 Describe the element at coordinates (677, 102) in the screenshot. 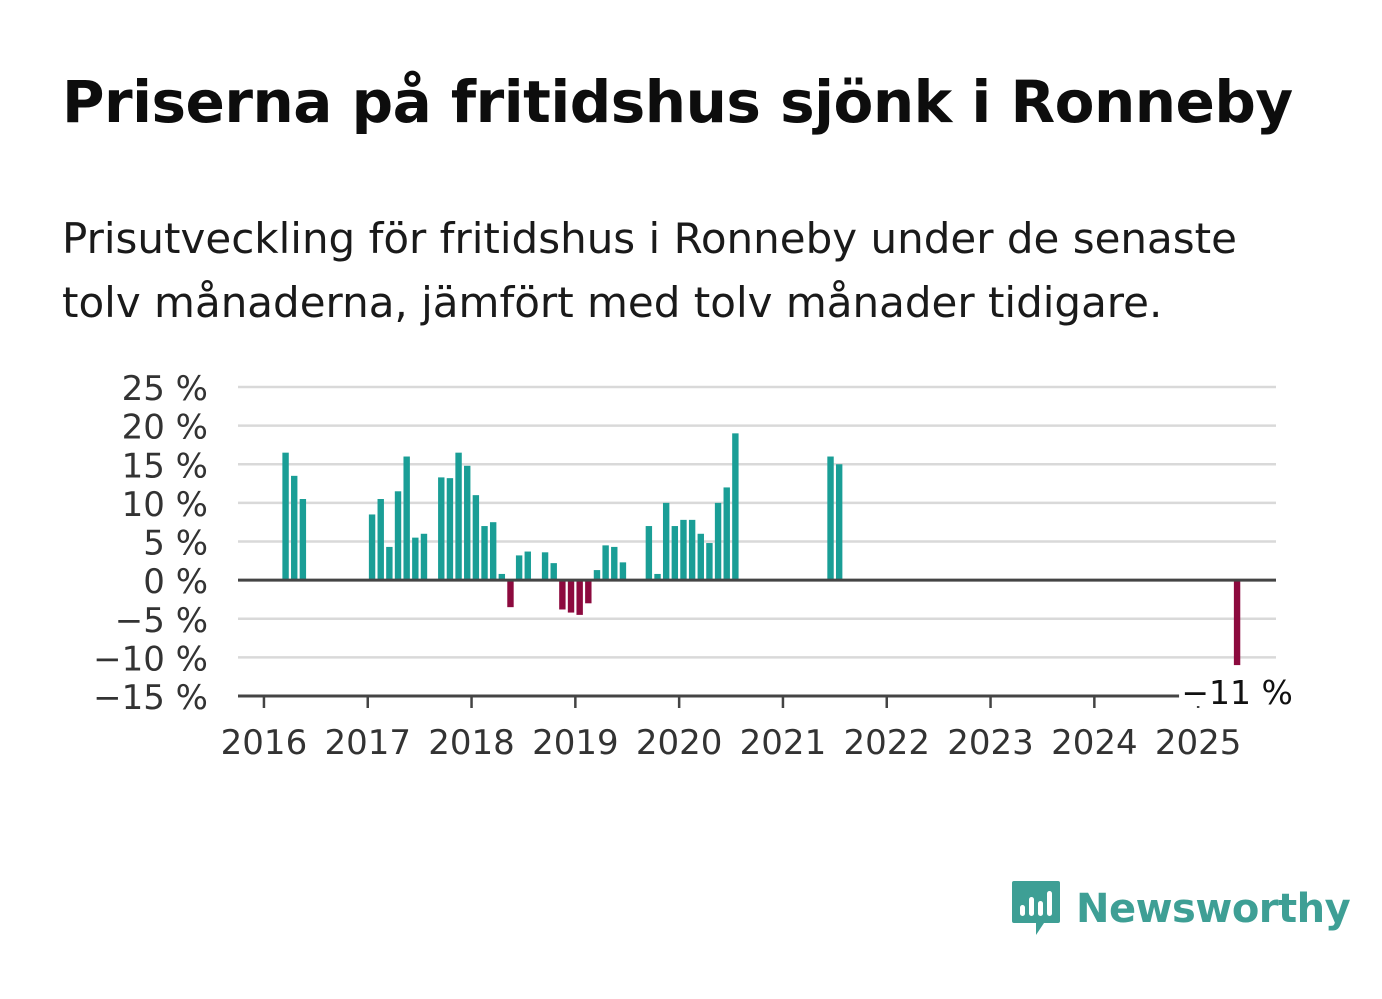

I see `chart-title: Priserna på fritidshus sjönk i Ronneby` at that location.